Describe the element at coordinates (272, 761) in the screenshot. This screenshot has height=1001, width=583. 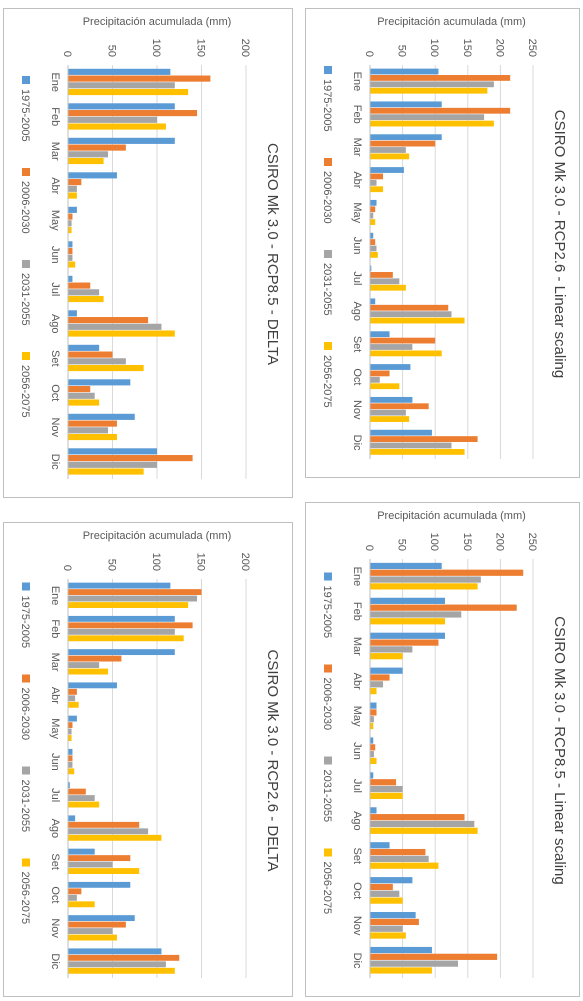
I see `chart-title: CSIRO Mk 3.0 - RCP2.6 - DELTA` at that location.